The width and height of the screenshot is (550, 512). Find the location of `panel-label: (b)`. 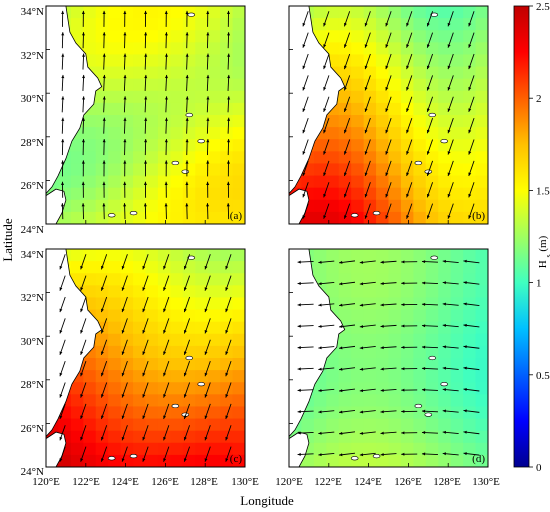

panel-label: (b) is located at coordinates (478, 216).